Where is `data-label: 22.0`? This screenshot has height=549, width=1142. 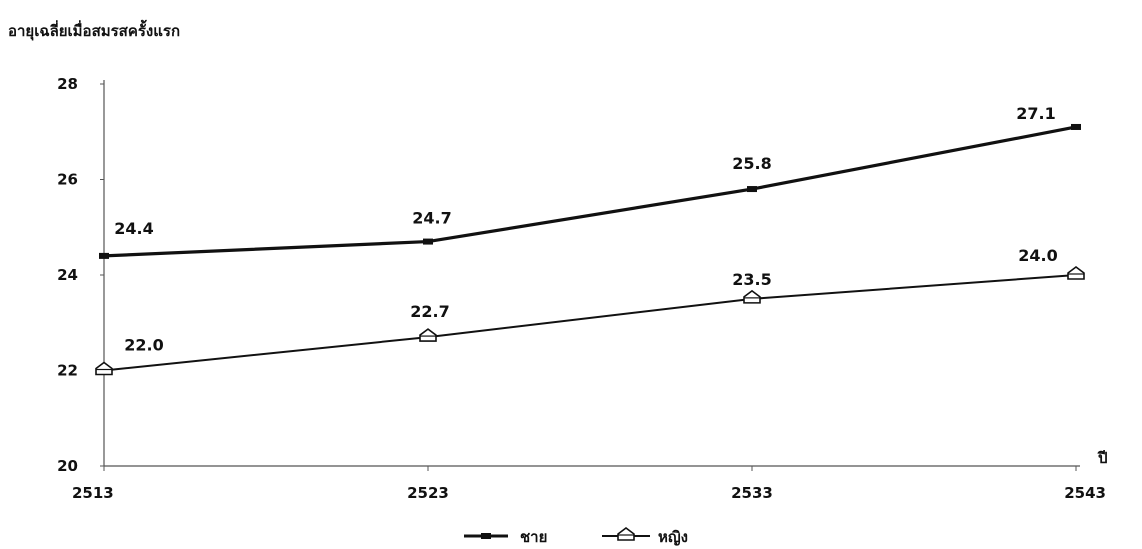 data-label: 22.0 is located at coordinates (143, 345).